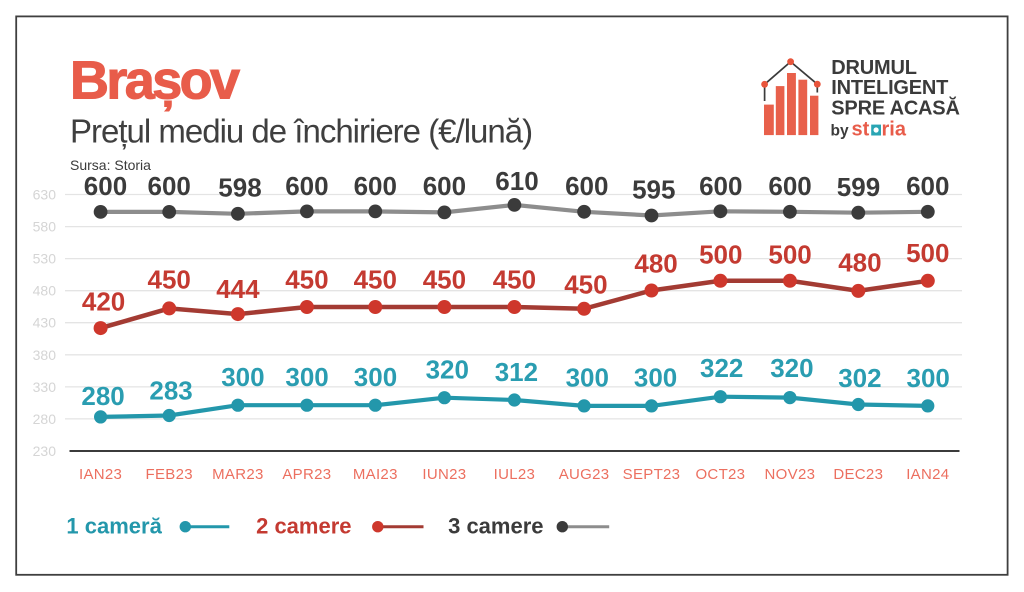 The image size is (1024, 592). I want to click on svg-text: 2 camere, so click(303, 526).